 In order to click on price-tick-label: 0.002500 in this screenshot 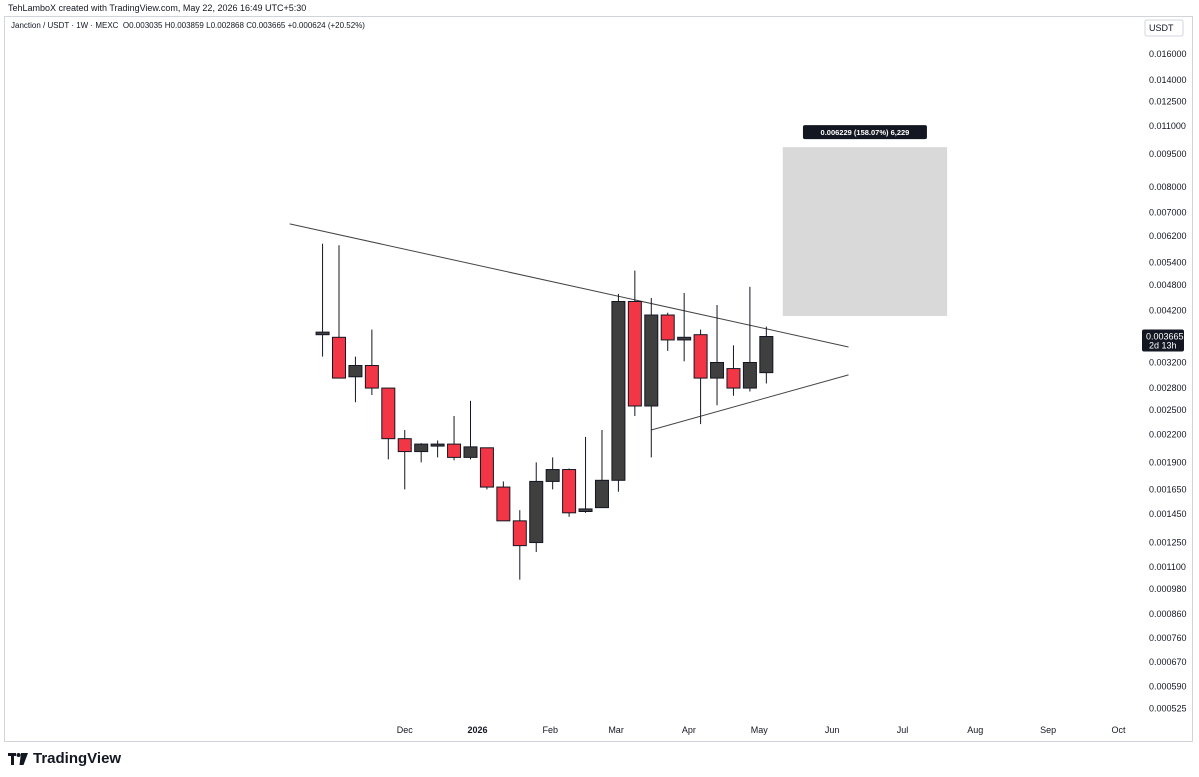, I will do `click(1168, 410)`.